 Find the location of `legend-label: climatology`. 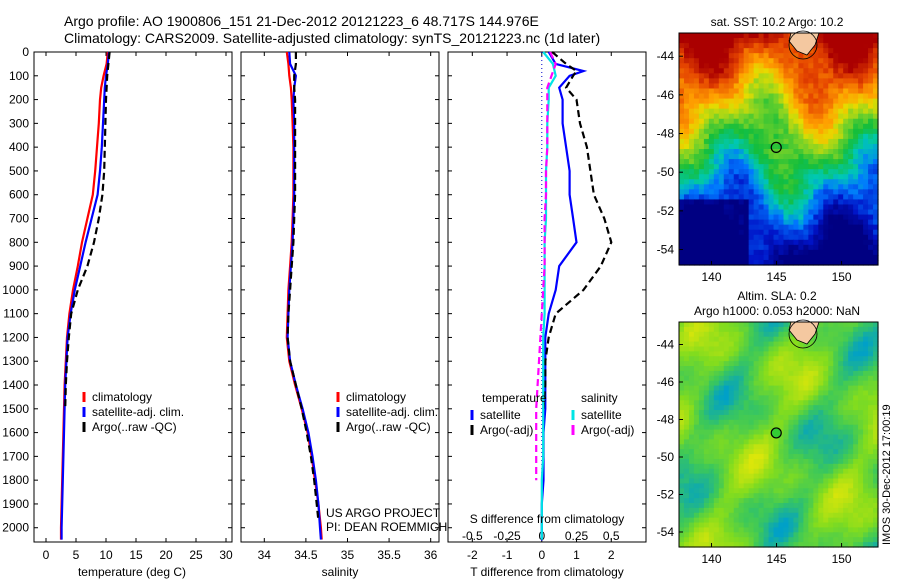

legend-label: climatology is located at coordinates (376, 397).